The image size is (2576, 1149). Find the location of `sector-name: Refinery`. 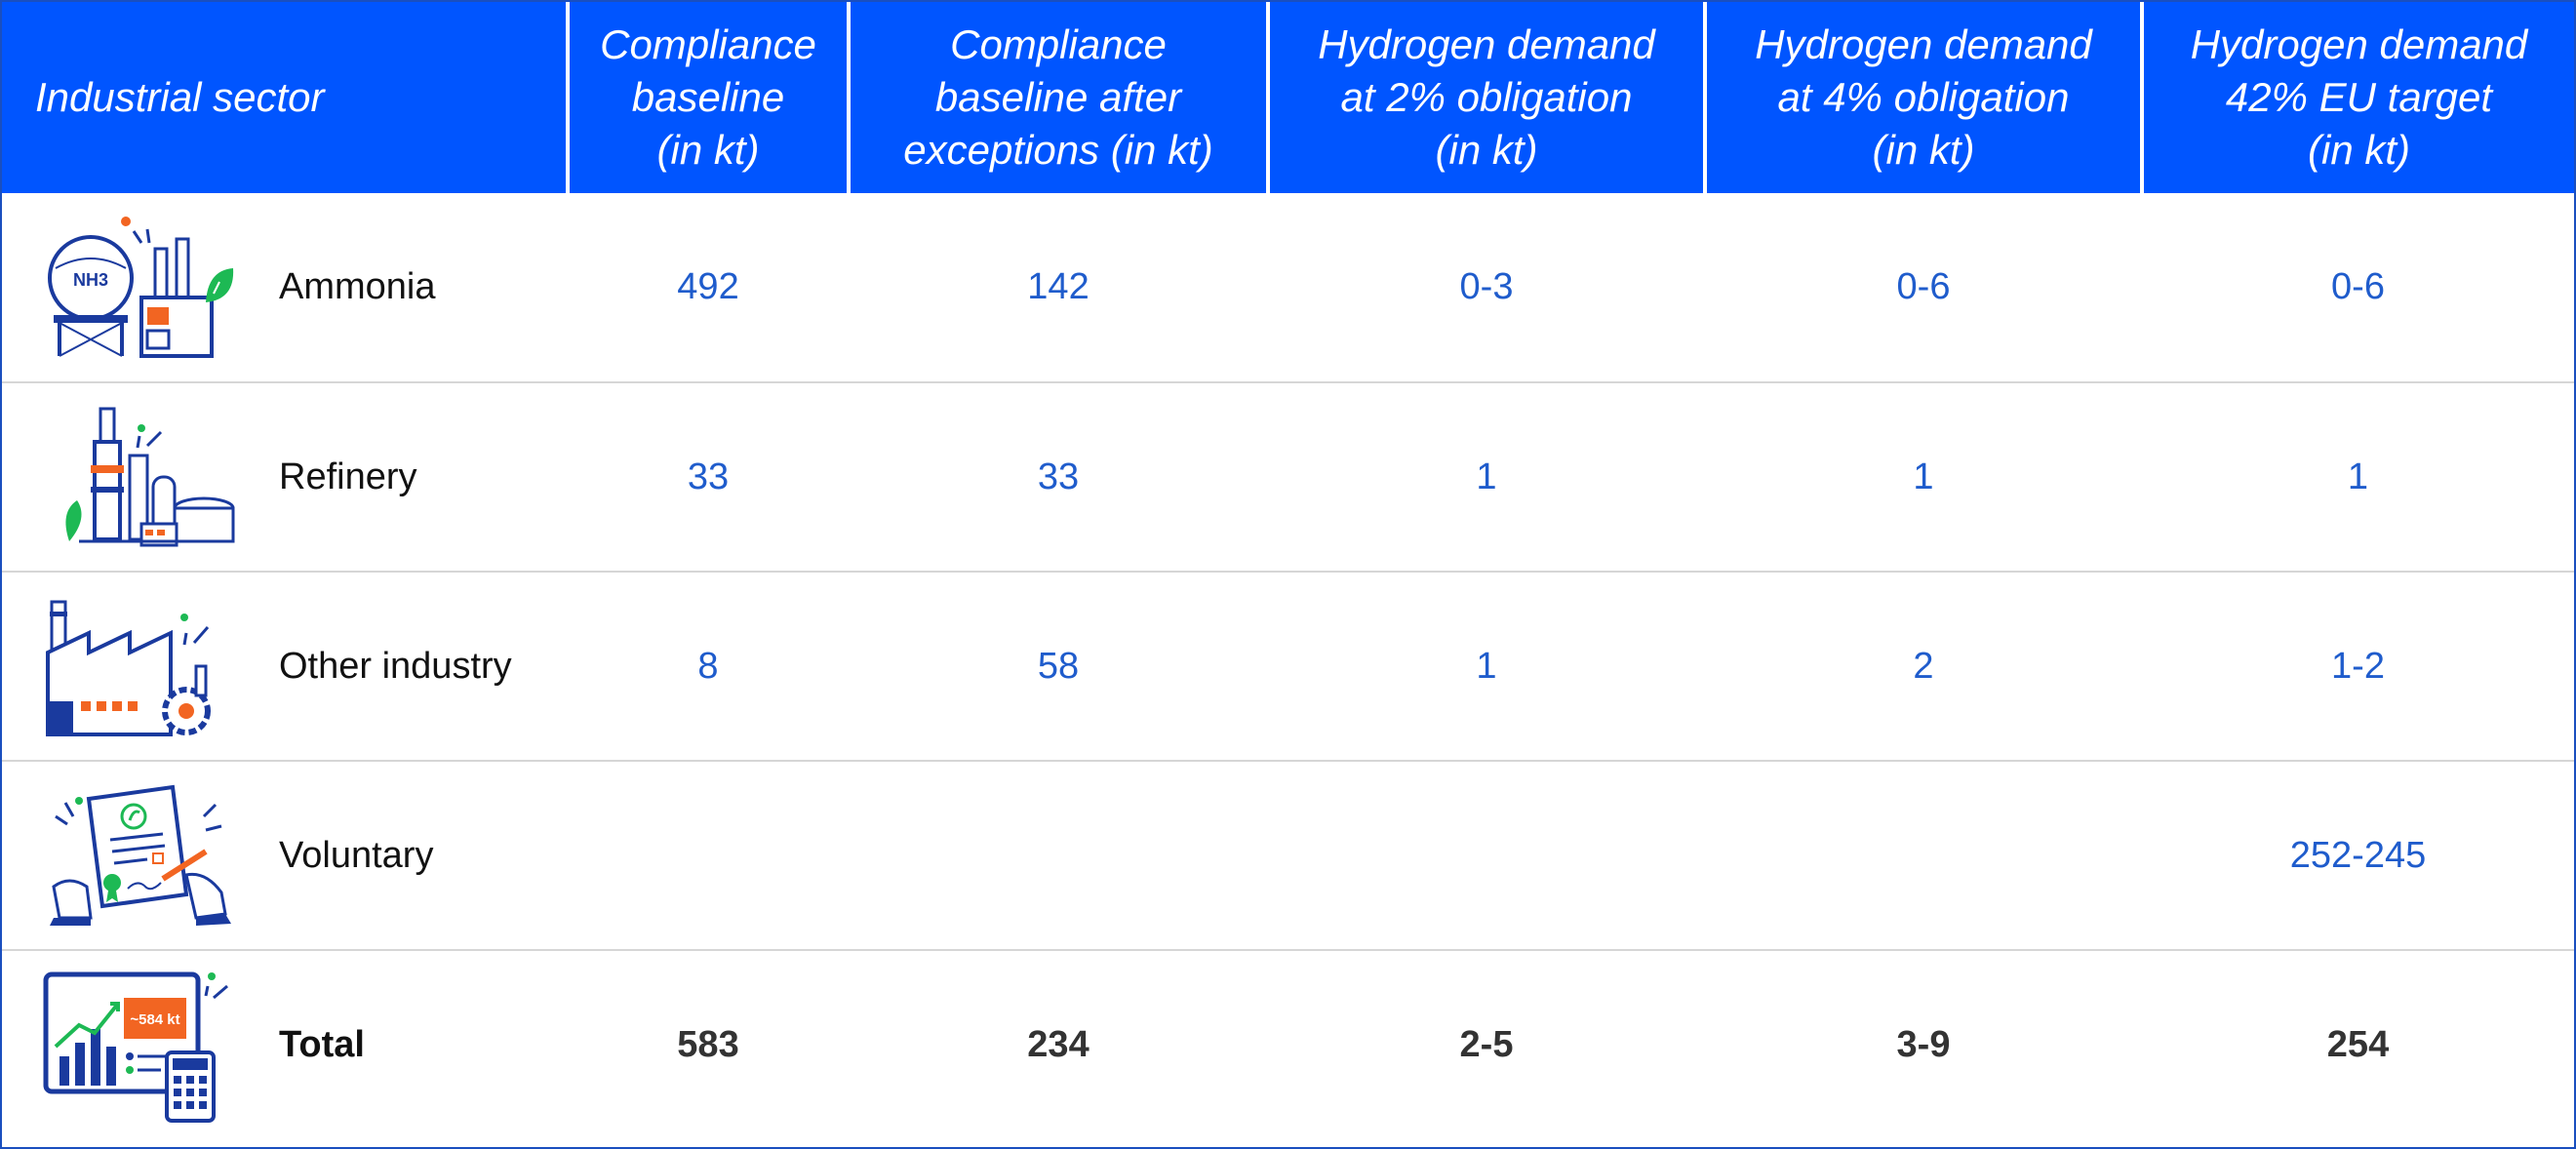

sector-name: Refinery is located at coordinates (348, 476).